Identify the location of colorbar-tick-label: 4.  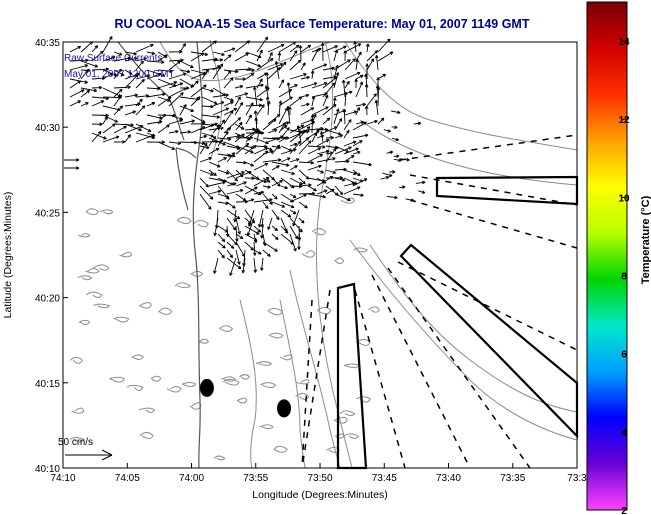
(624, 433).